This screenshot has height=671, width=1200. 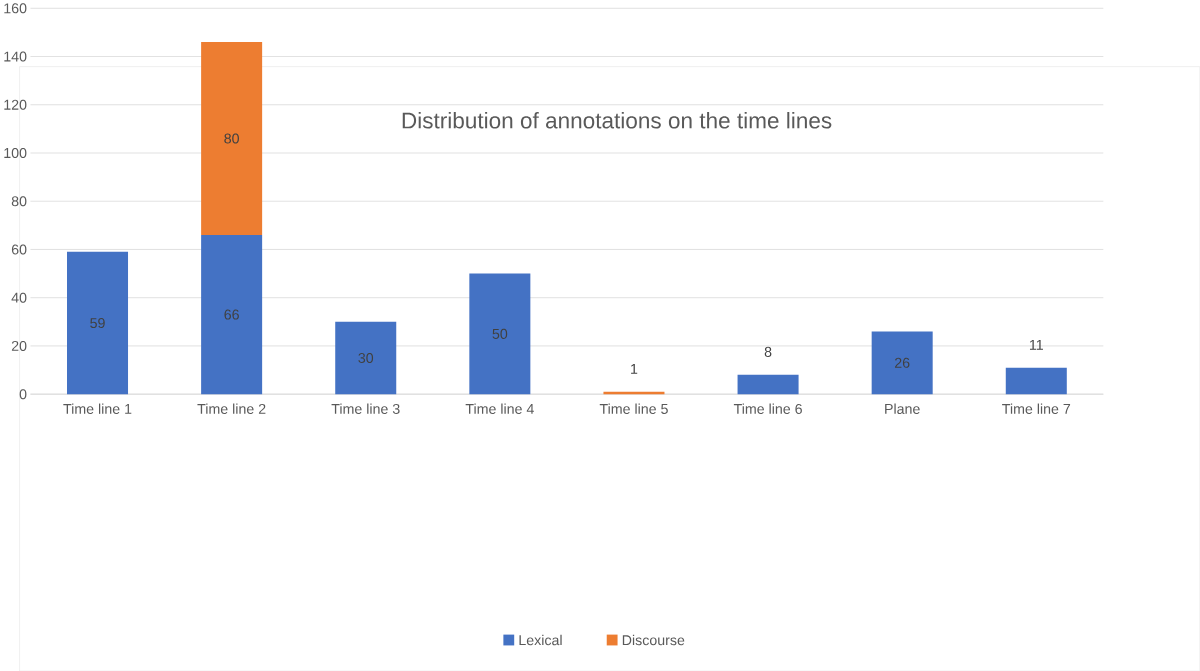 I want to click on x-tick-label: Time line 5, so click(x=633, y=408).